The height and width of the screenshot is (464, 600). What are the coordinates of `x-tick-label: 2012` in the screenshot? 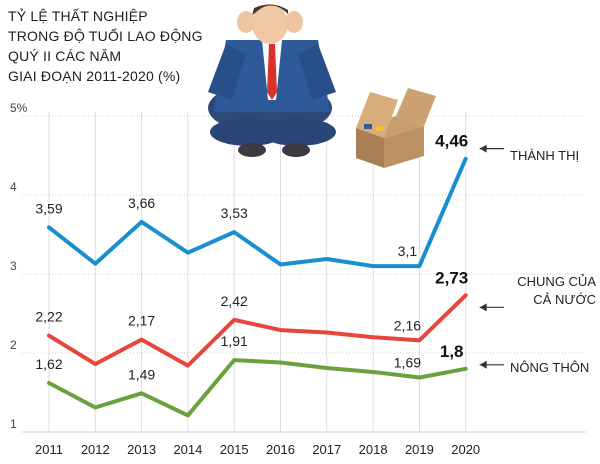 It's located at (95, 449).